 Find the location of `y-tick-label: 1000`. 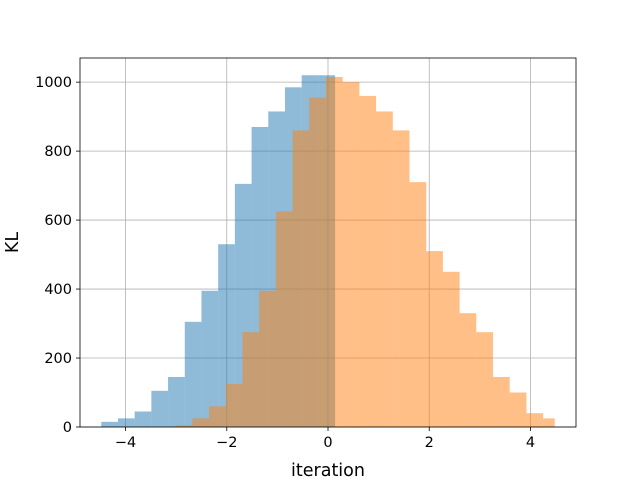

y-tick-label: 1000 is located at coordinates (53, 83).